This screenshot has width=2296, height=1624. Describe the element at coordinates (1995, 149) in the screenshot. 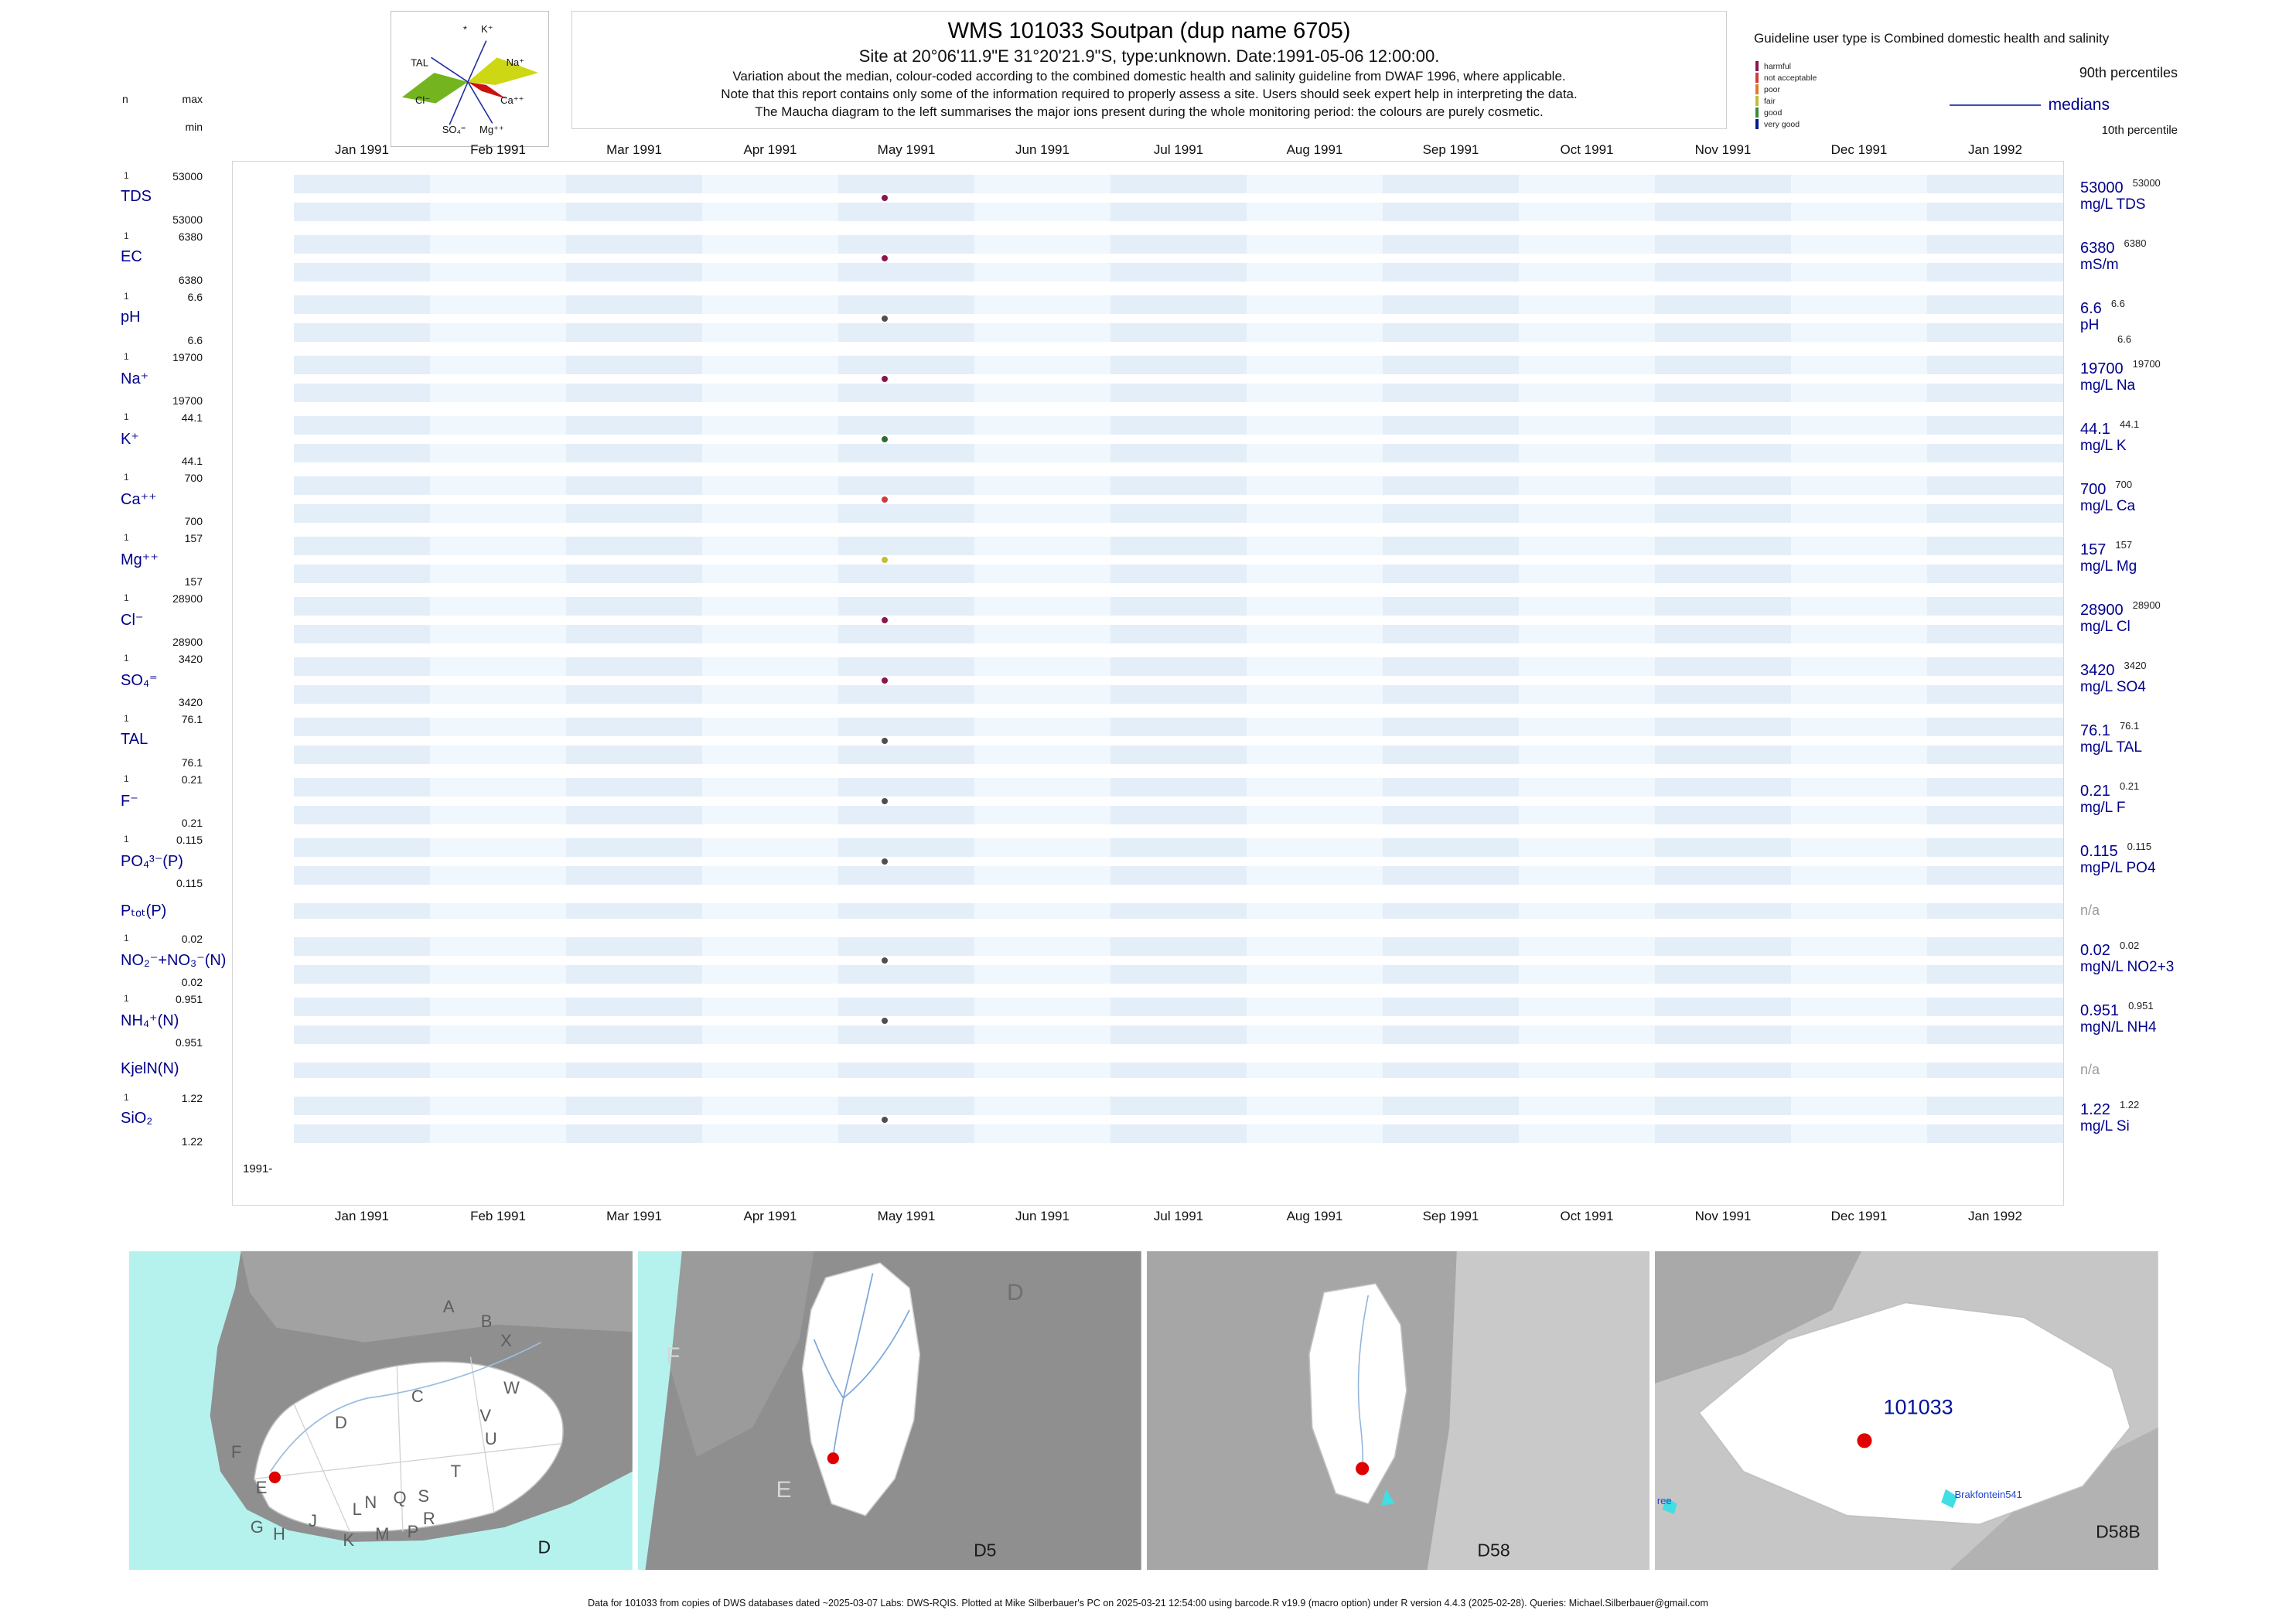

I see `month-label: Jan 1992` at that location.